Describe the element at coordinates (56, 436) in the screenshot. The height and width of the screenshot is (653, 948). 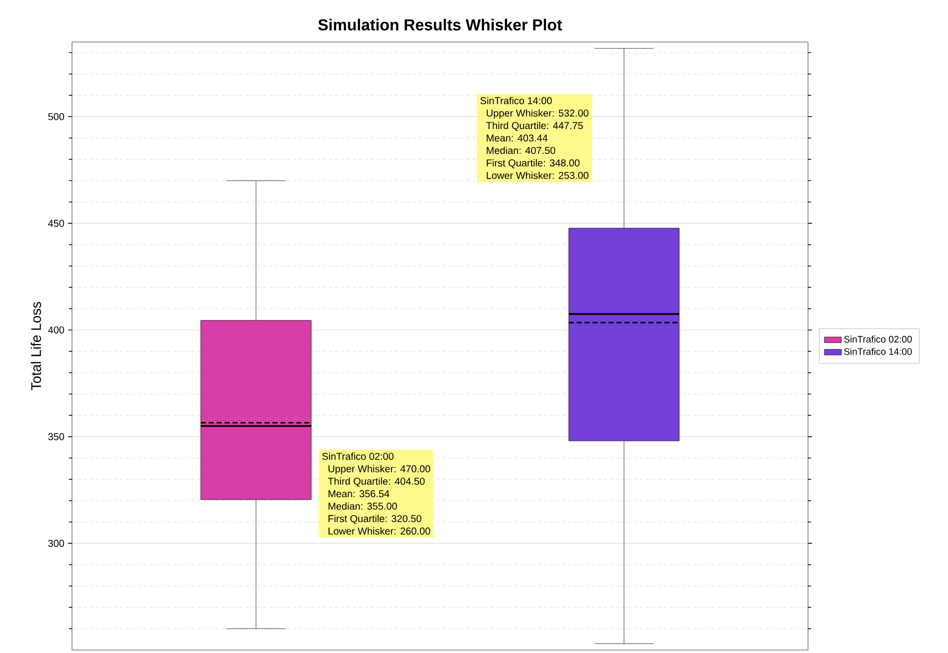
I see `y-tick-label: 350` at that location.